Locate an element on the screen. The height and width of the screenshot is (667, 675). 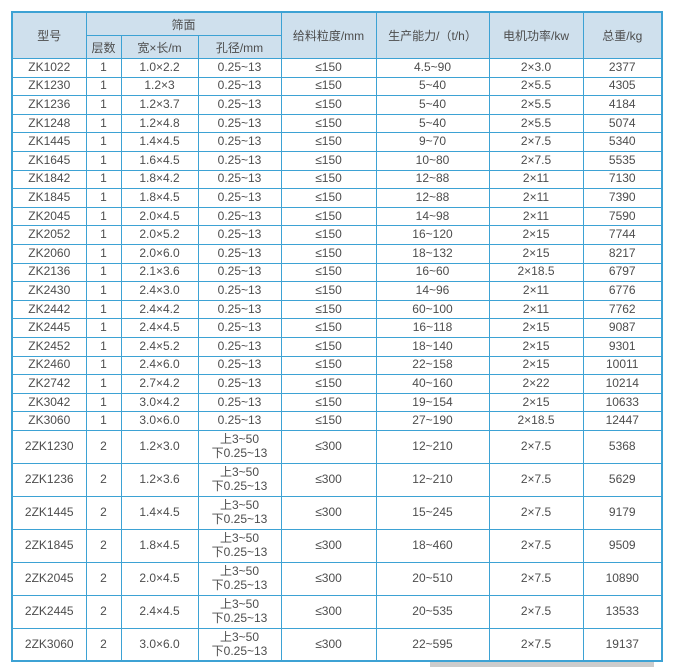
cell-capacity: 12~88 is located at coordinates (432, 179).